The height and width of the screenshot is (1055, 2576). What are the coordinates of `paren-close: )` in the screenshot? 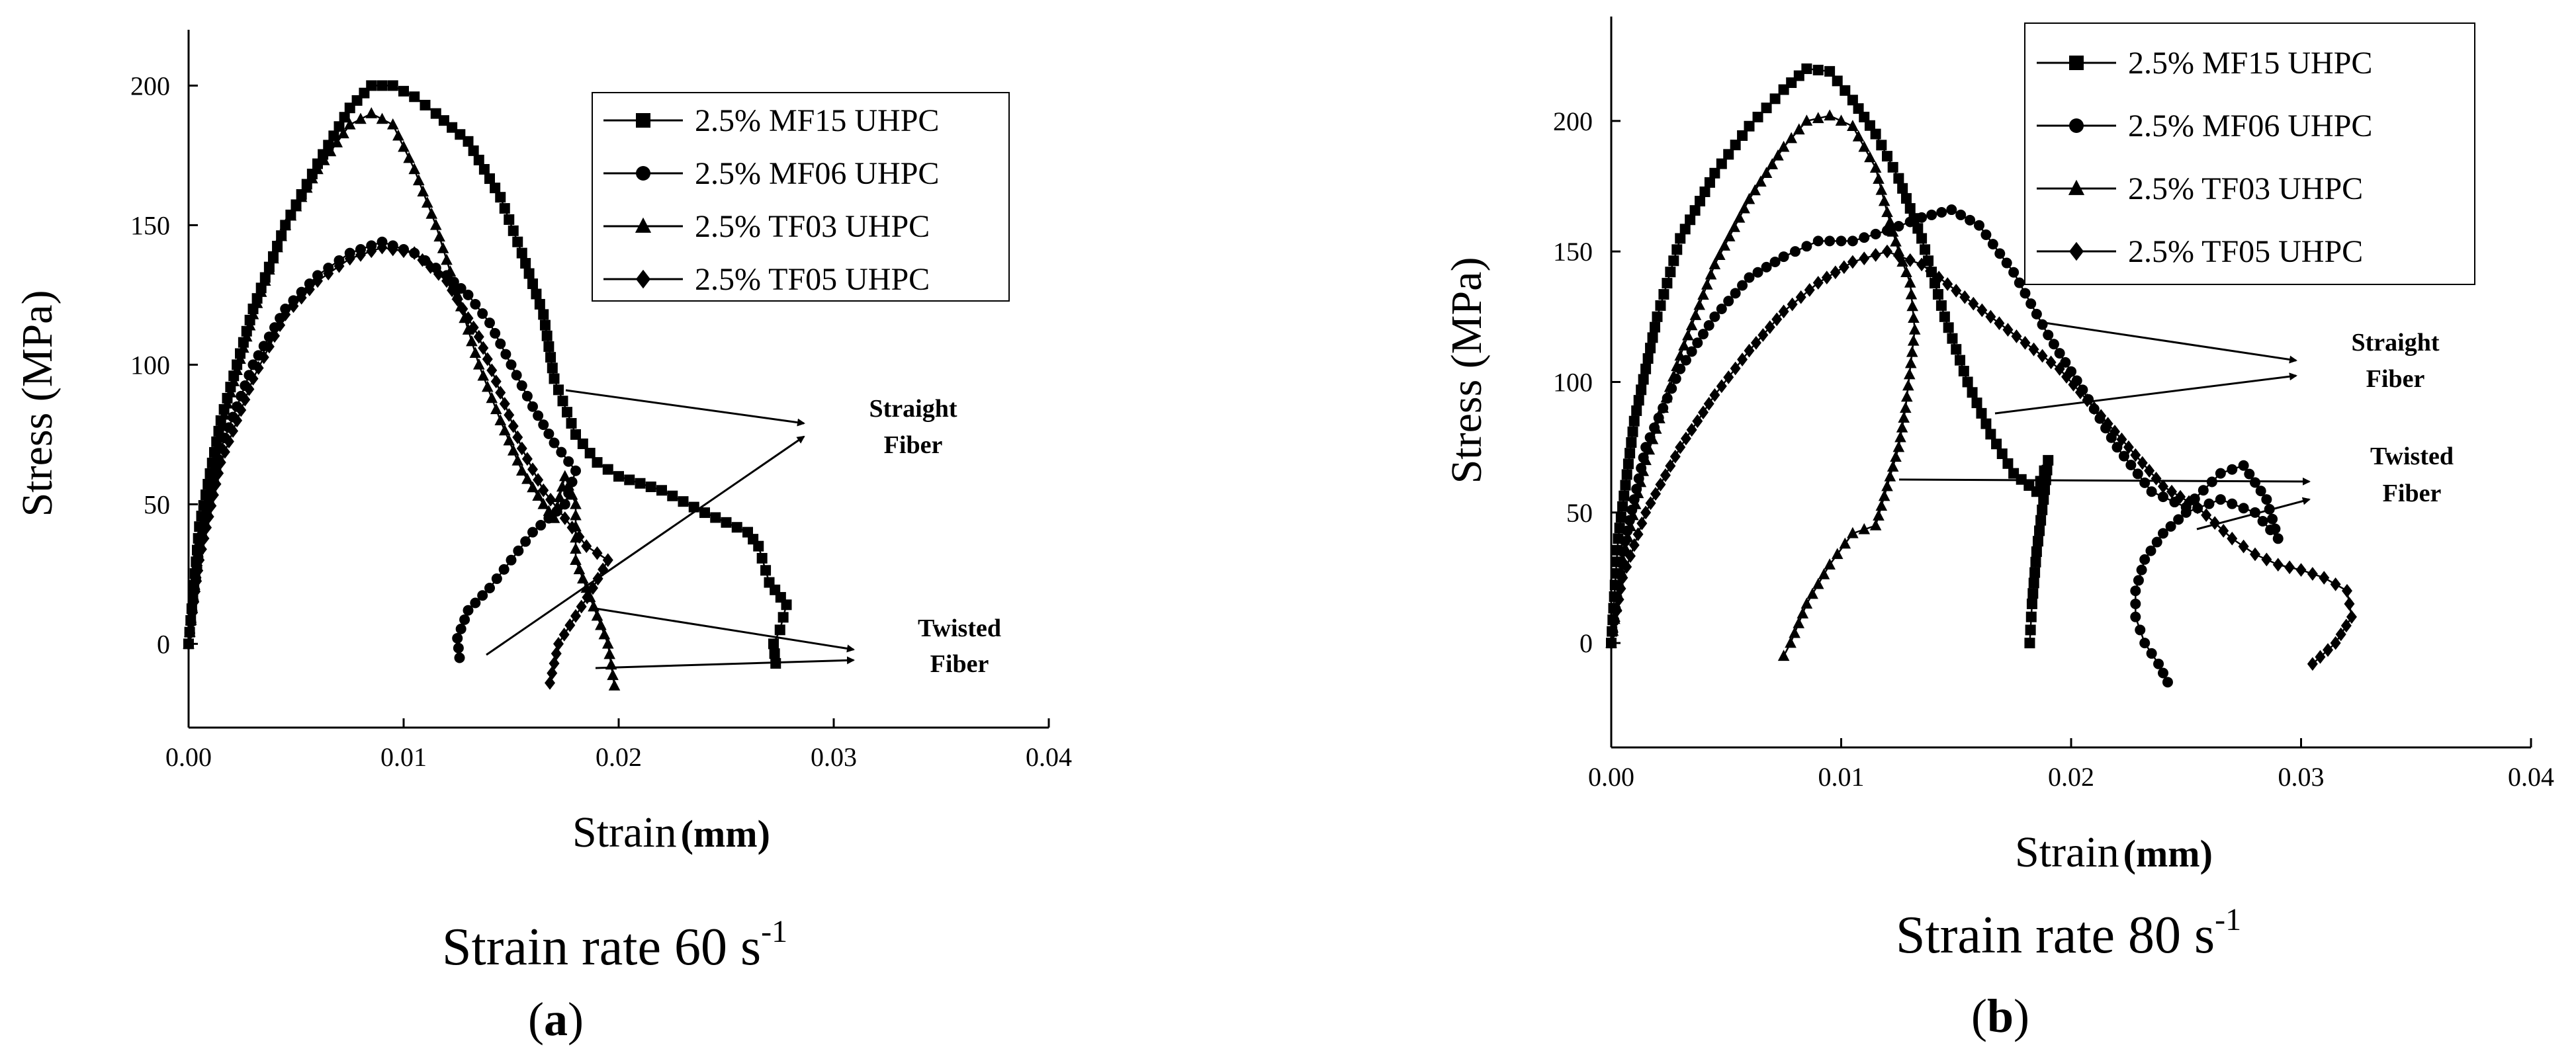 It's located at (576, 1019).